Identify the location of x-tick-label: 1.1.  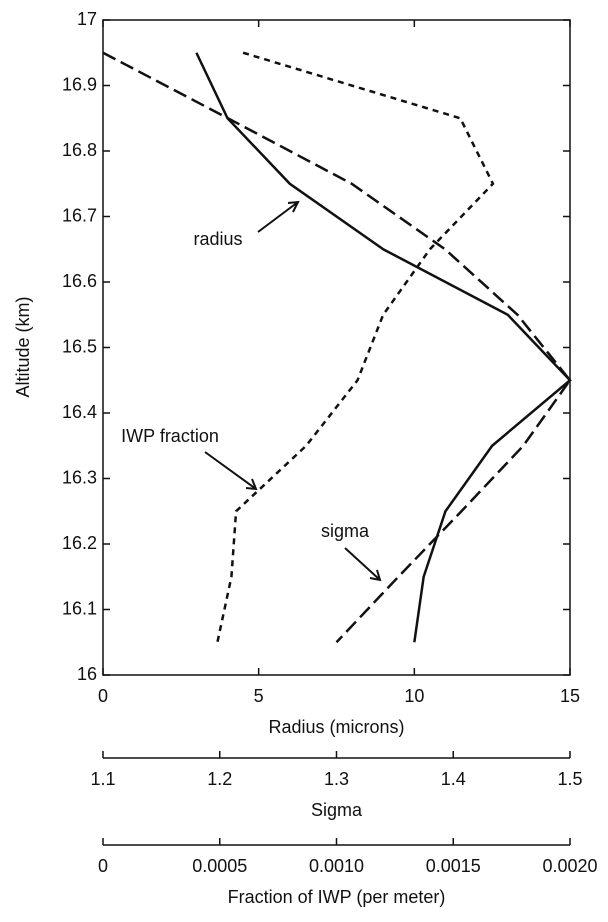
(102, 779).